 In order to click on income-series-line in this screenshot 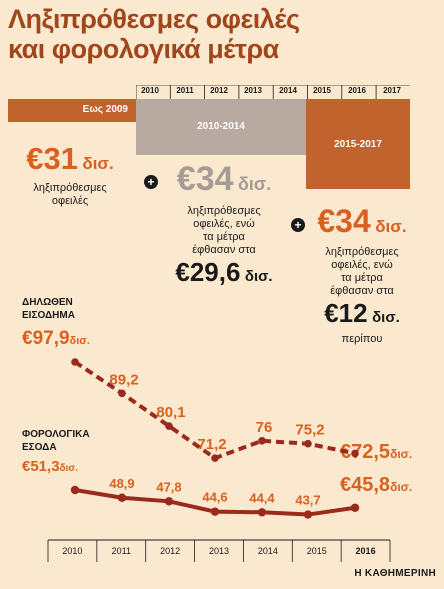, I will do `click(214, 410)`.